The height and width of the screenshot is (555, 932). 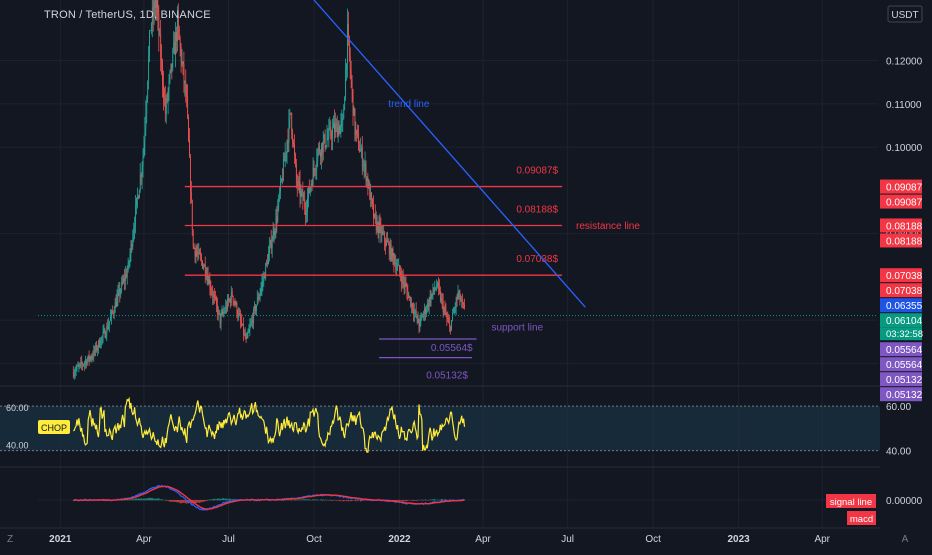 I want to click on zoom-icon: Z, so click(x=10, y=539).